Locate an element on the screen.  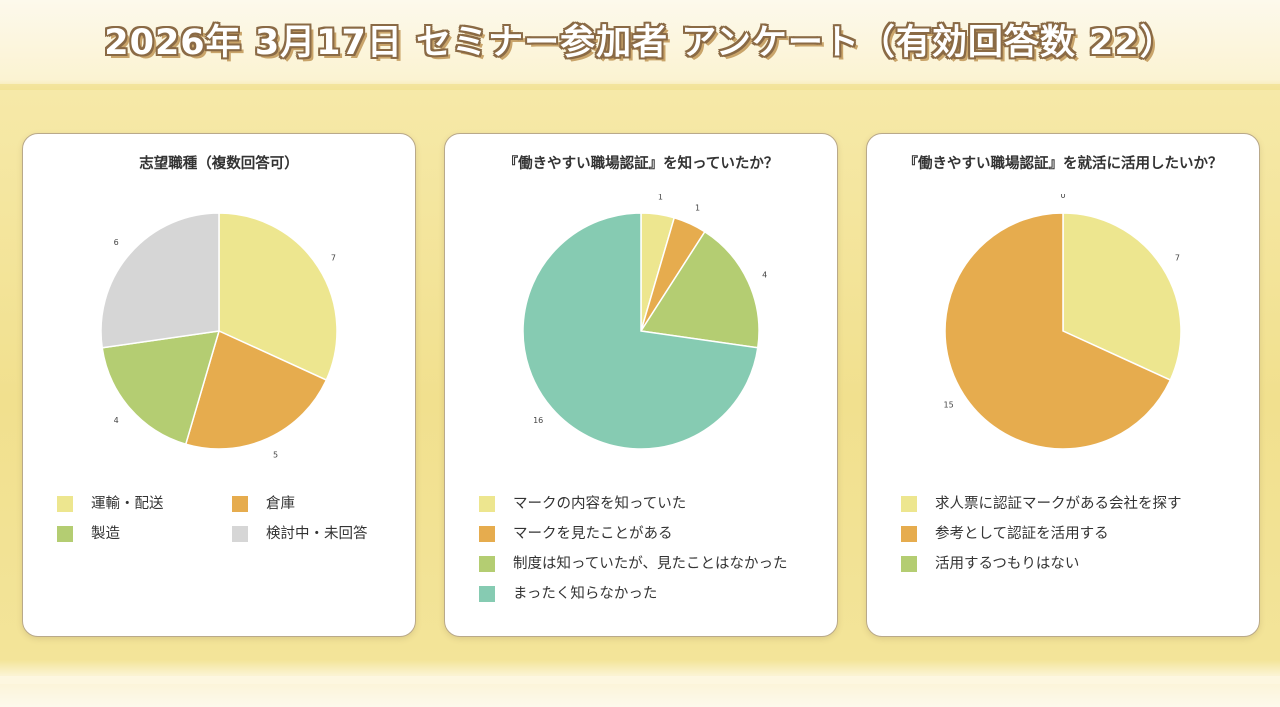
legend-label: 活用するつもりはない is located at coordinates (1007, 564).